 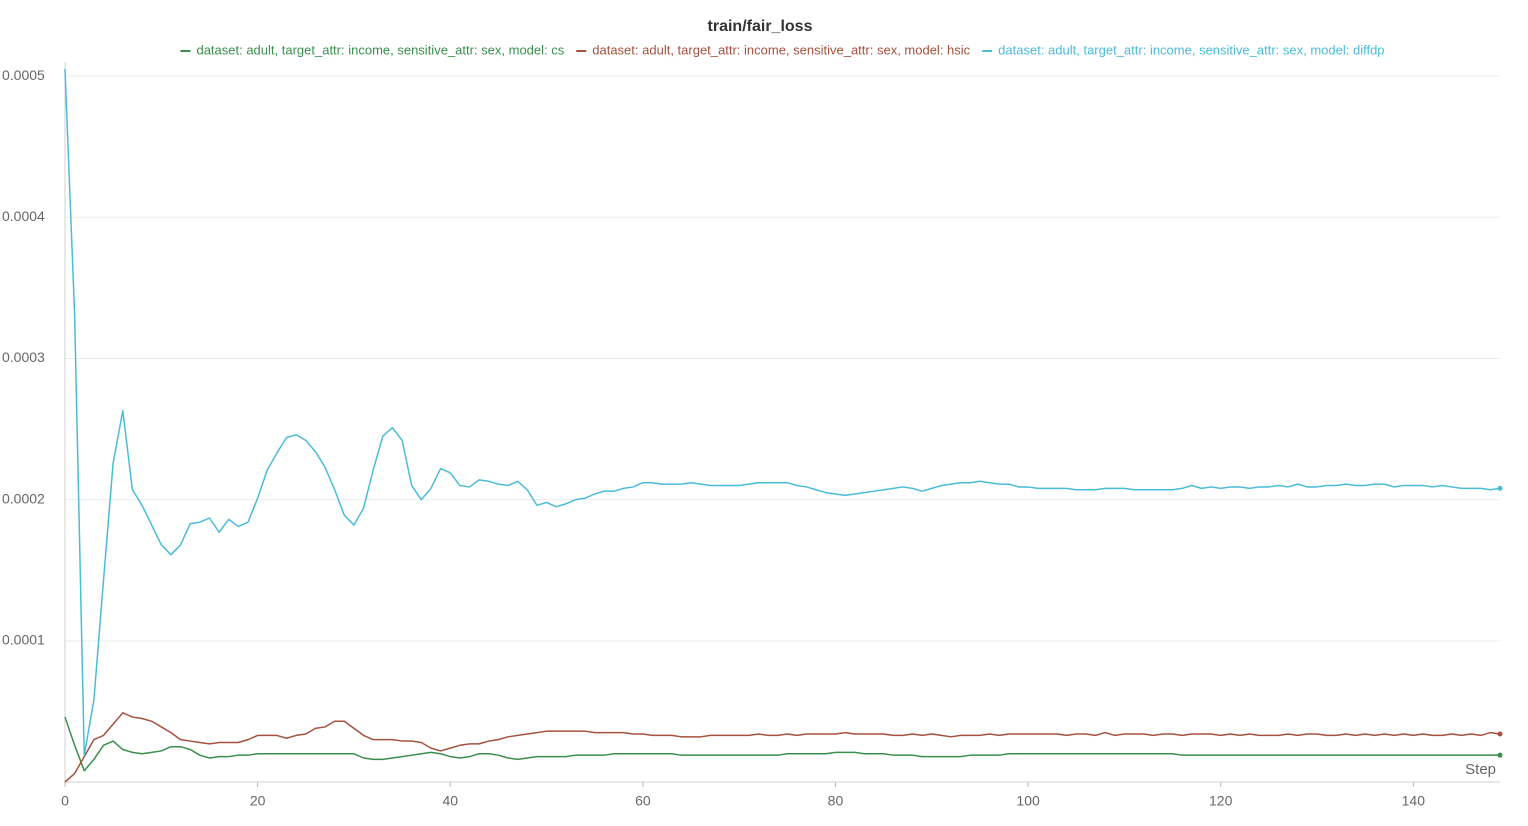 What do you see at coordinates (258, 801) in the screenshot?
I see `x-tick-label: 20` at bounding box center [258, 801].